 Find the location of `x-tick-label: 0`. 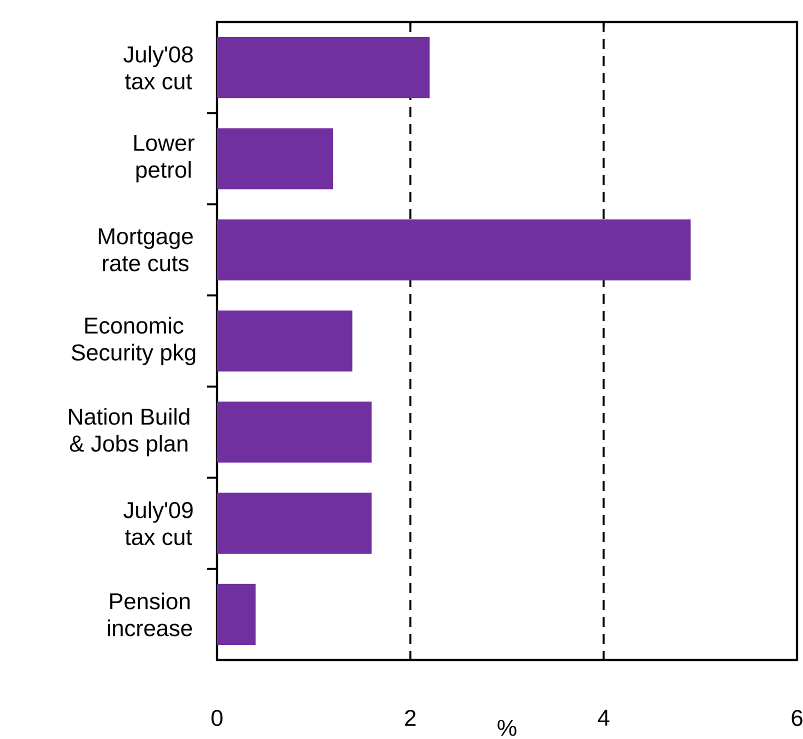

x-tick-label: 0 is located at coordinates (217, 718).